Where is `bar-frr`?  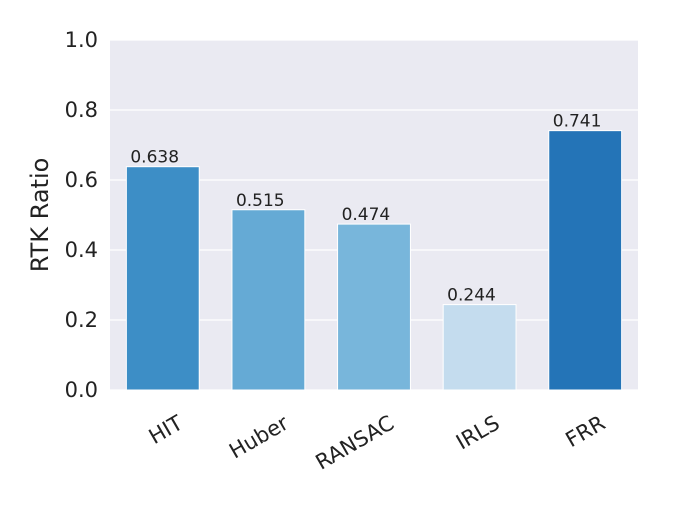 bar-frr is located at coordinates (585, 260).